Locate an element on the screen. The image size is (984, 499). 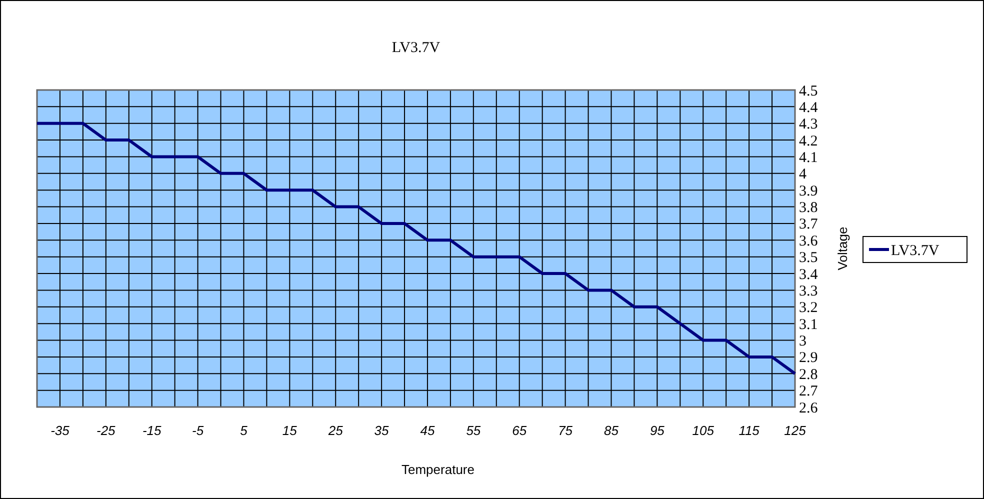
x-tick-label: 55 is located at coordinates (474, 430).